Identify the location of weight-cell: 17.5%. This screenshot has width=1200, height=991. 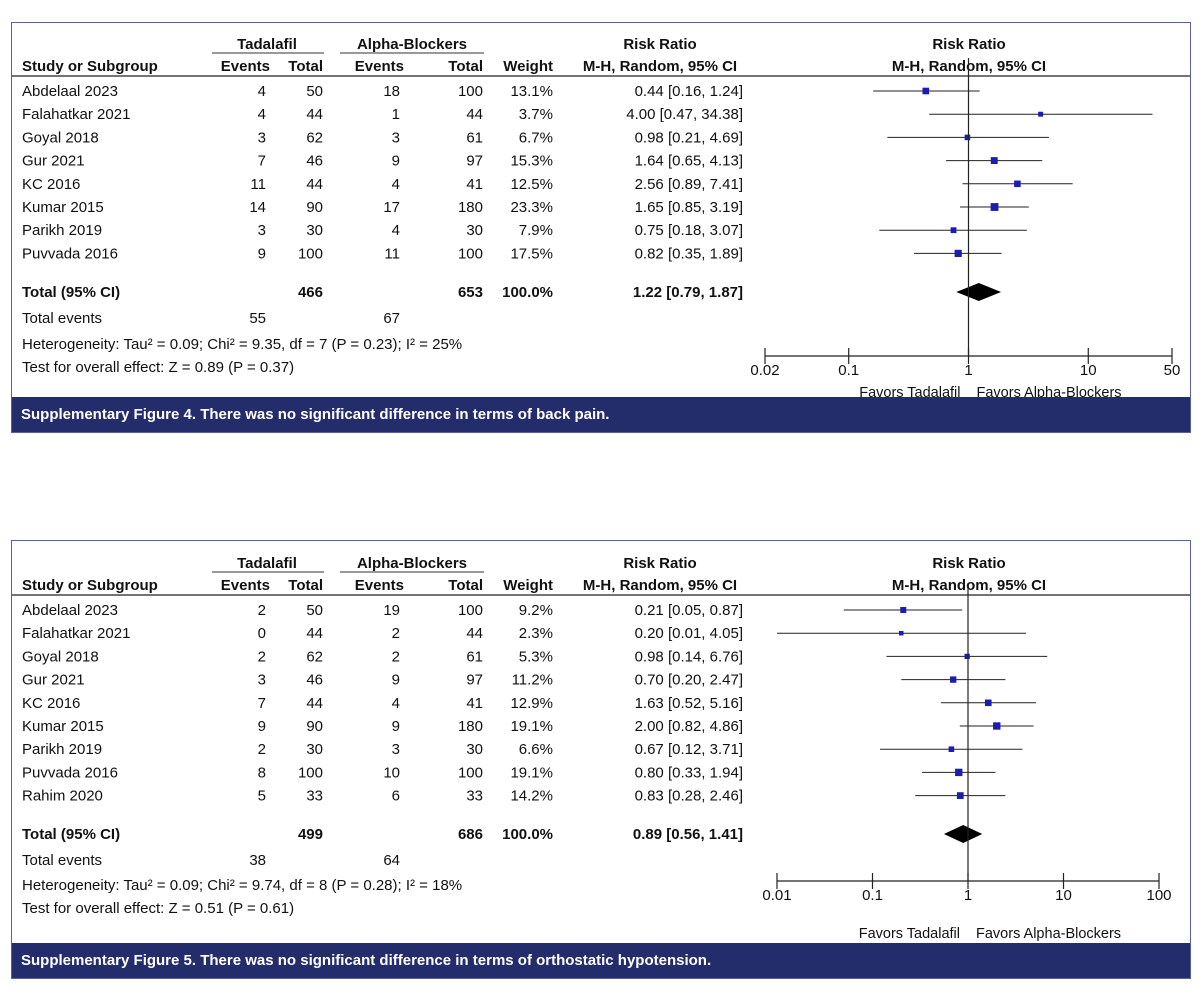
(531, 253).